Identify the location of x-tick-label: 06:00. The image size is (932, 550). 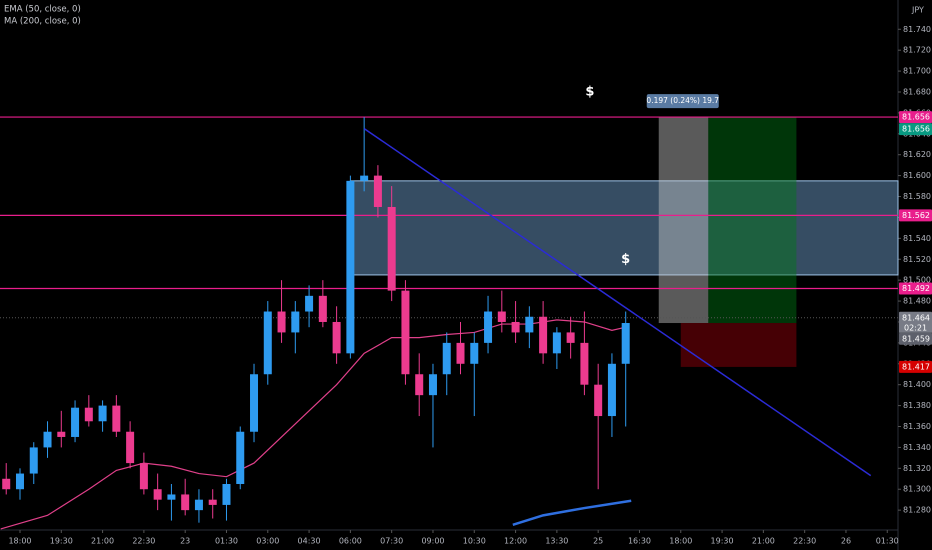
(350, 541).